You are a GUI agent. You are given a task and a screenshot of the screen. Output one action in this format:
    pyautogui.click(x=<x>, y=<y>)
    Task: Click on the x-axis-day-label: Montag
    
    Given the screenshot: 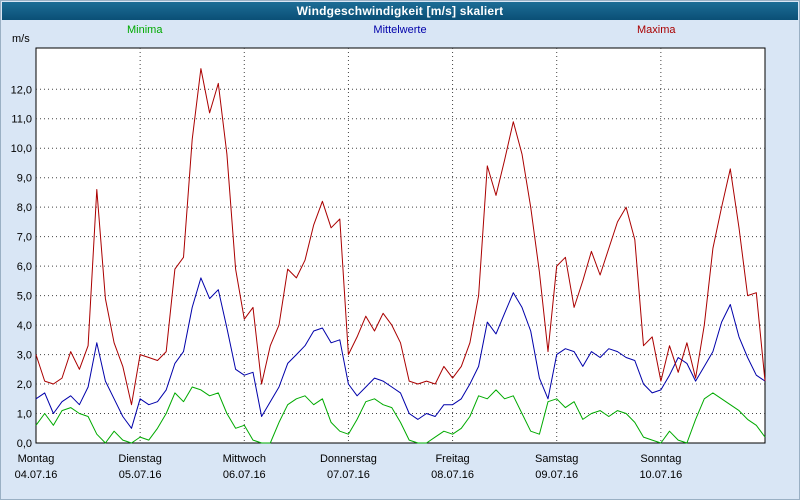 What is the action you would take?
    pyautogui.click(x=36, y=459)
    